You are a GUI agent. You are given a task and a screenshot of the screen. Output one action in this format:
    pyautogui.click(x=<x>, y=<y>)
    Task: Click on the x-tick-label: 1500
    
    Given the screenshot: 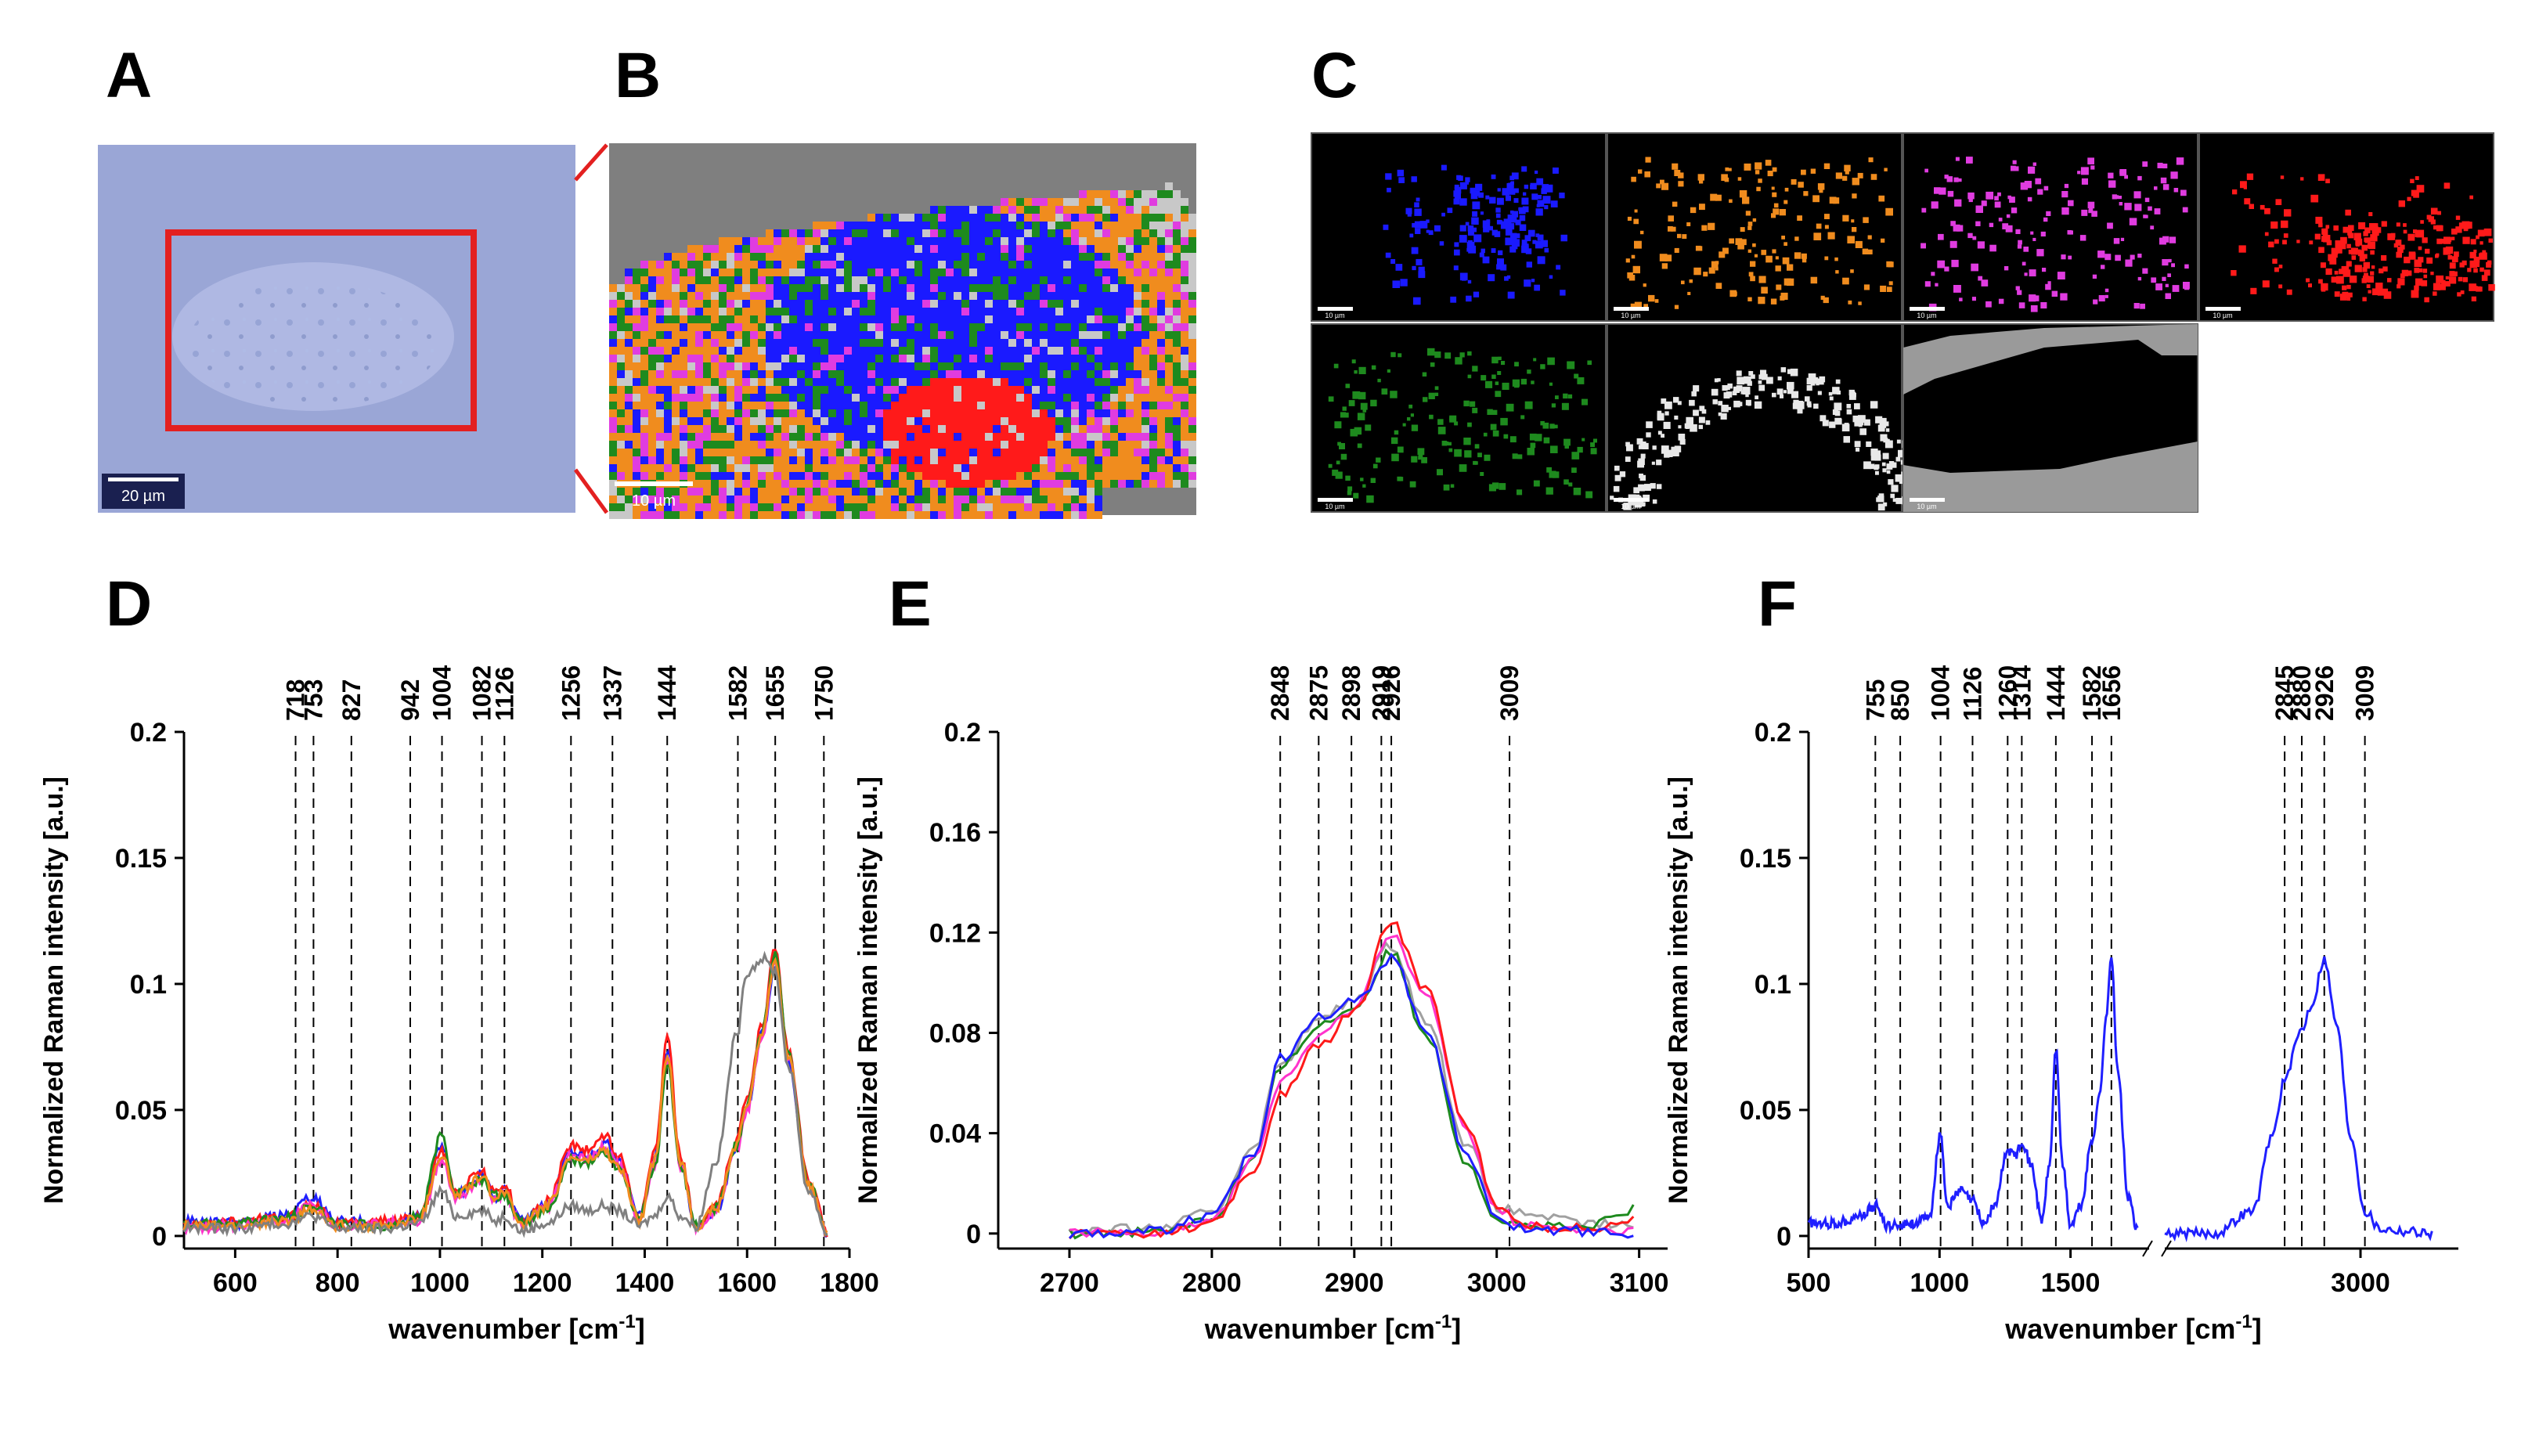 What is the action you would take?
    pyautogui.click(x=2071, y=1283)
    